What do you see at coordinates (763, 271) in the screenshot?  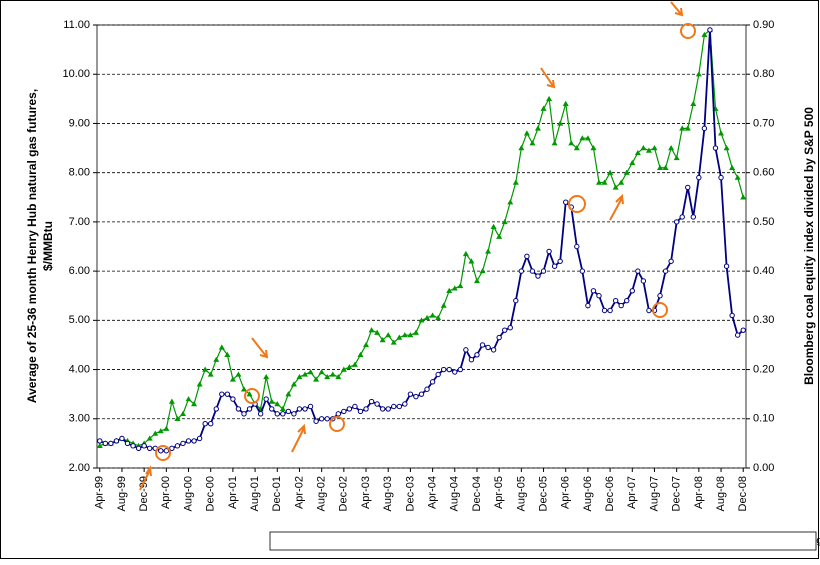 I see `y2-tick-label: 0.40` at bounding box center [763, 271].